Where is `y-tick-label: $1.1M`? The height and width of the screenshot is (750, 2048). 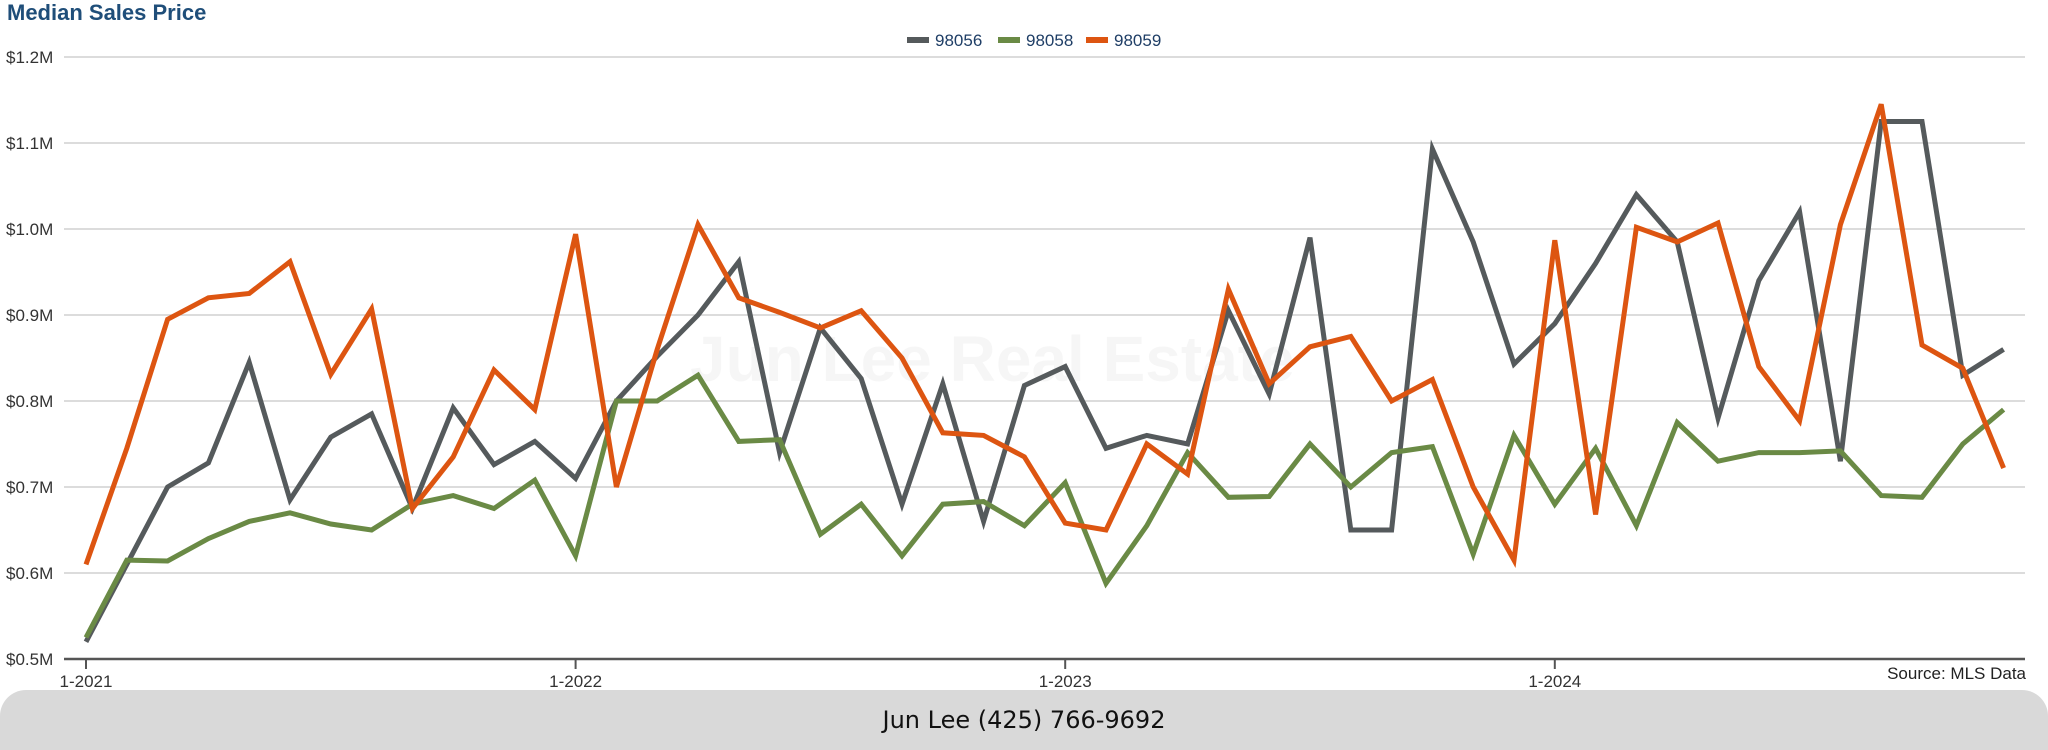
y-tick-label: $1.1M is located at coordinates (29, 143).